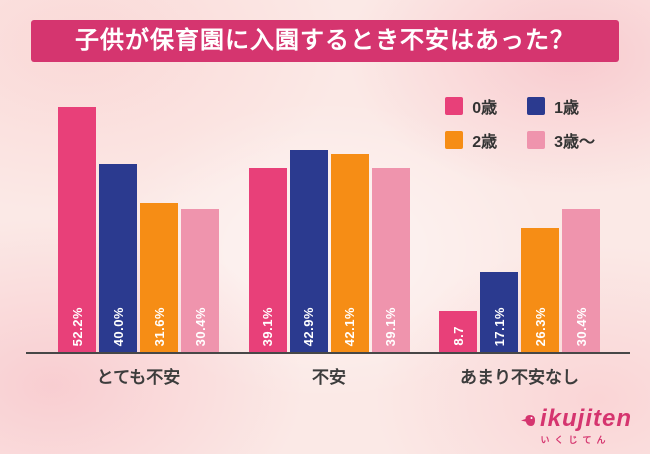 The image size is (650, 454). I want to click on legend-label: 0歳, so click(485, 108).